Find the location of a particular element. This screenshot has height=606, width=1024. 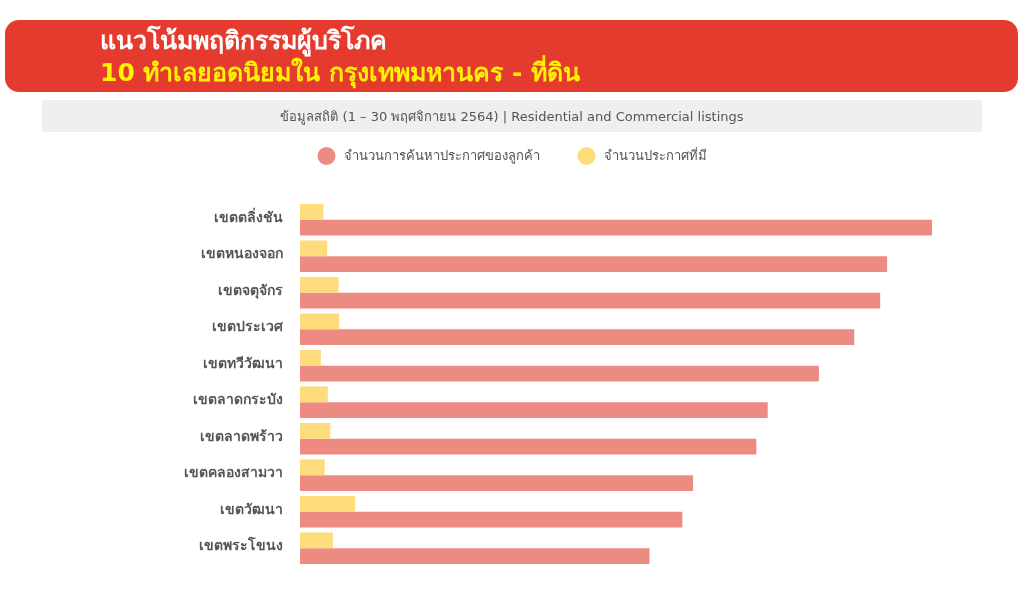

category-label: เขตทวีวัฒนา is located at coordinates (243, 362).